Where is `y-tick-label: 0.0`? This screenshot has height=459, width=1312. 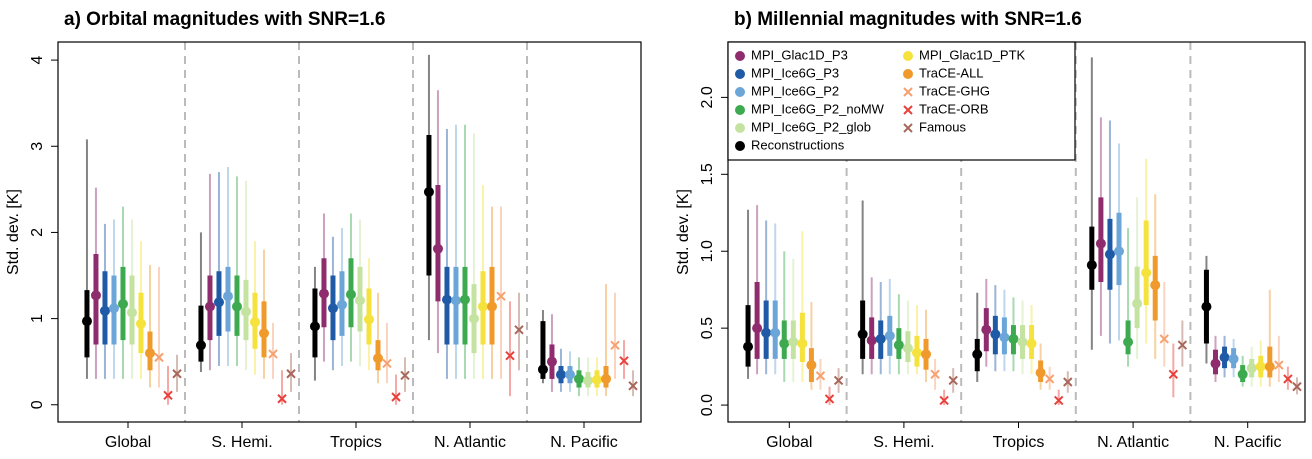
y-tick-label: 0.0 is located at coordinates (707, 405).